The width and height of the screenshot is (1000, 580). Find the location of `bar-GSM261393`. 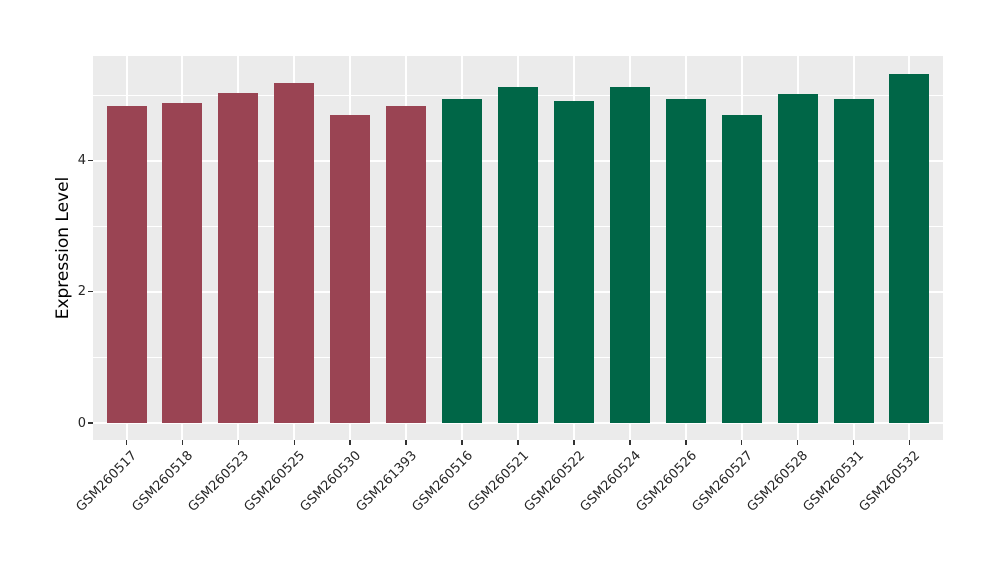

bar-GSM261393 is located at coordinates (406, 264).